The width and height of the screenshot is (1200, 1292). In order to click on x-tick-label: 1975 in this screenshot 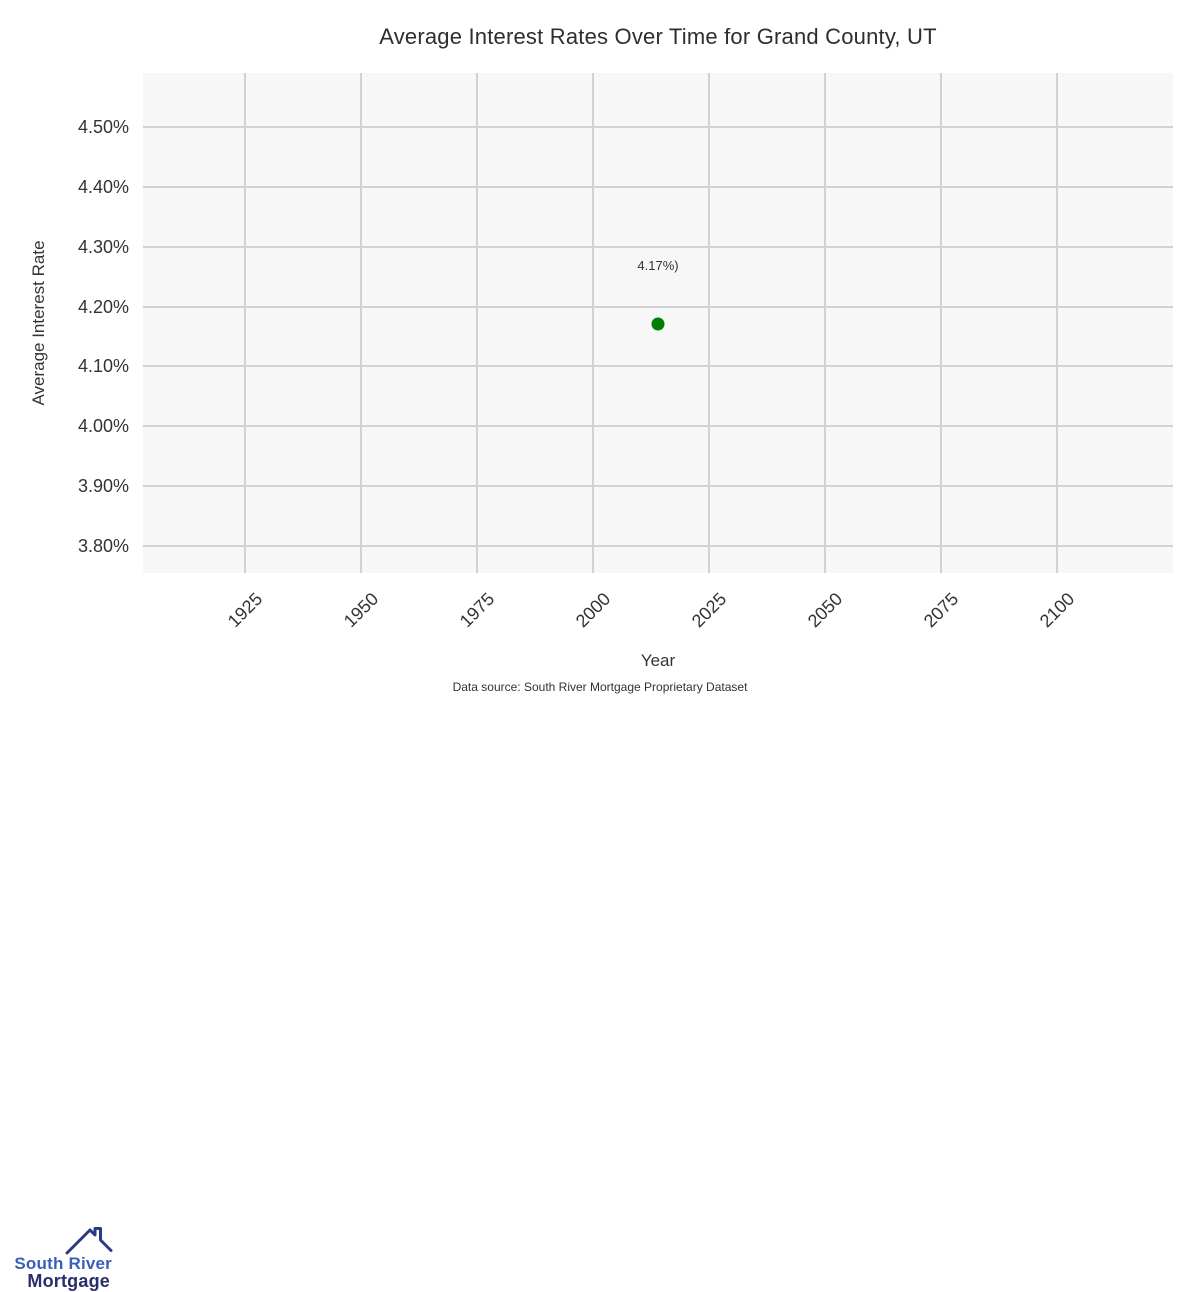, I will do `click(477, 610)`.